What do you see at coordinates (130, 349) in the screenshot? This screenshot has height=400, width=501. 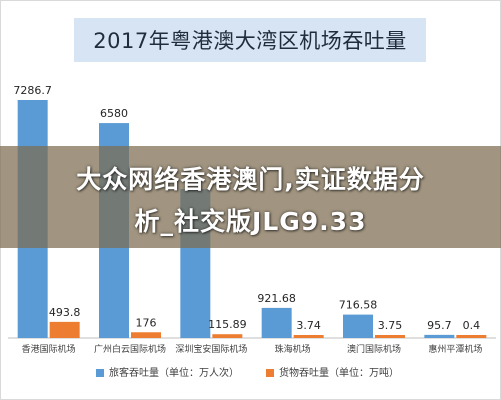 I see `category-tick-label-1: 广州白云国际机场` at bounding box center [130, 349].